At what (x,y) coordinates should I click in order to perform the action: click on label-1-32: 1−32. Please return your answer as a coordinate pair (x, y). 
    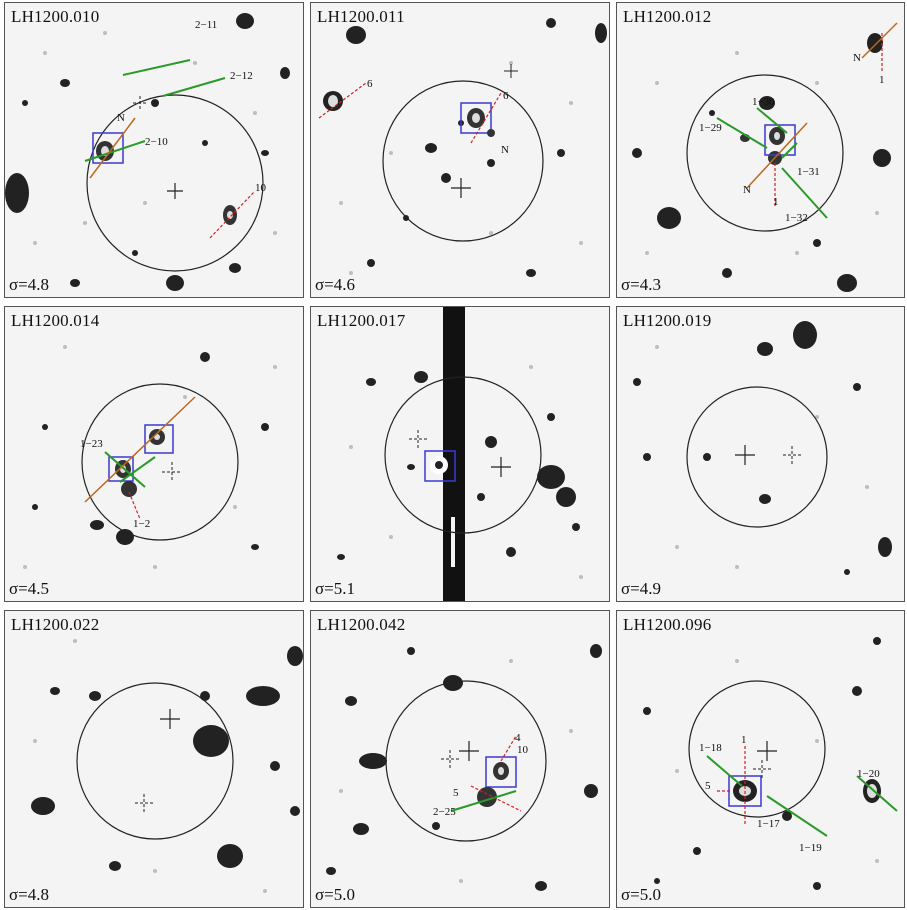
    Looking at the image, I should click on (796, 218).